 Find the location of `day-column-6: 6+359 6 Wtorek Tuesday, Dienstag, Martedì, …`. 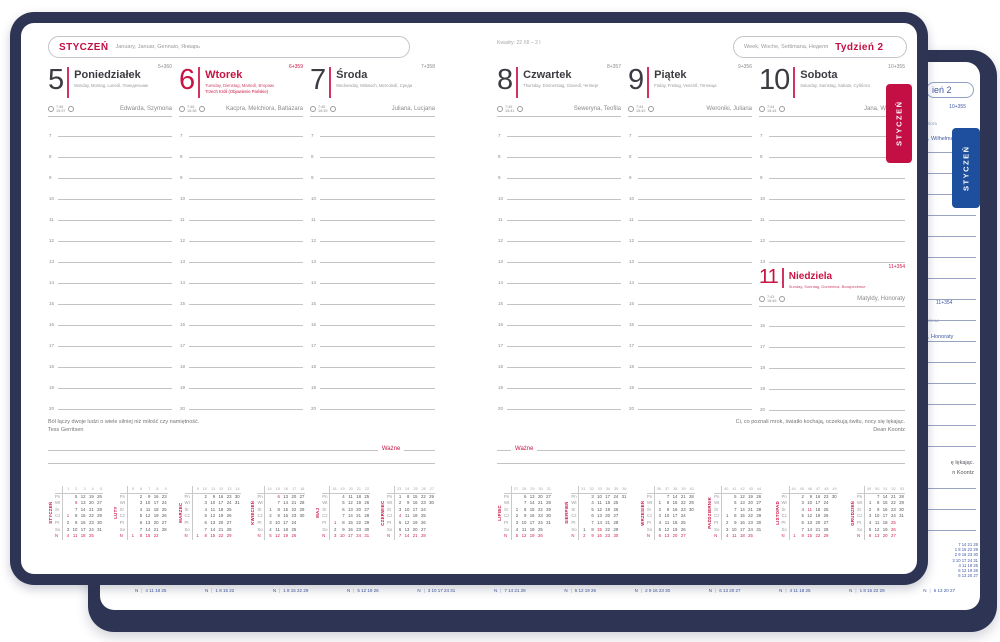

day-column-6: 6+359 6 Wtorek Tuesday, Dienstag, Martedì, … is located at coordinates (241, 236).